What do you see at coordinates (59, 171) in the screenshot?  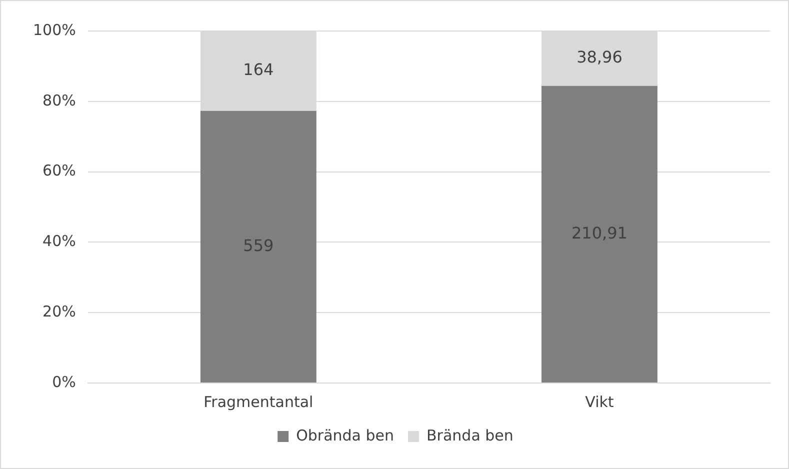 I see `y-tick-label: 60%` at bounding box center [59, 171].